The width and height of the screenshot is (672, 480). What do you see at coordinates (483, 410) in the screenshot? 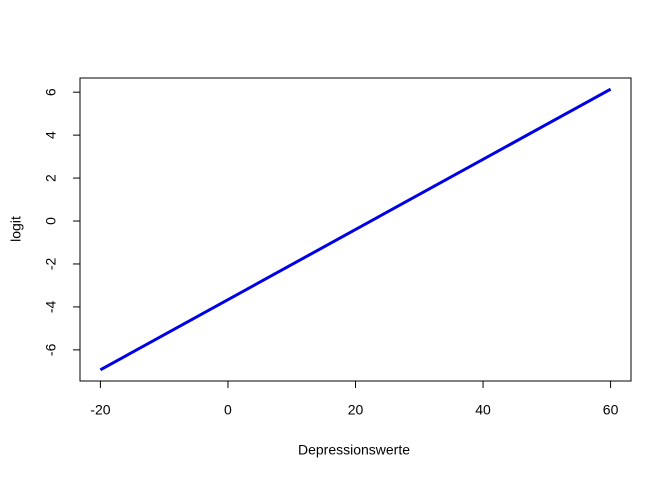
I see `x-tick-label: 40` at bounding box center [483, 410].